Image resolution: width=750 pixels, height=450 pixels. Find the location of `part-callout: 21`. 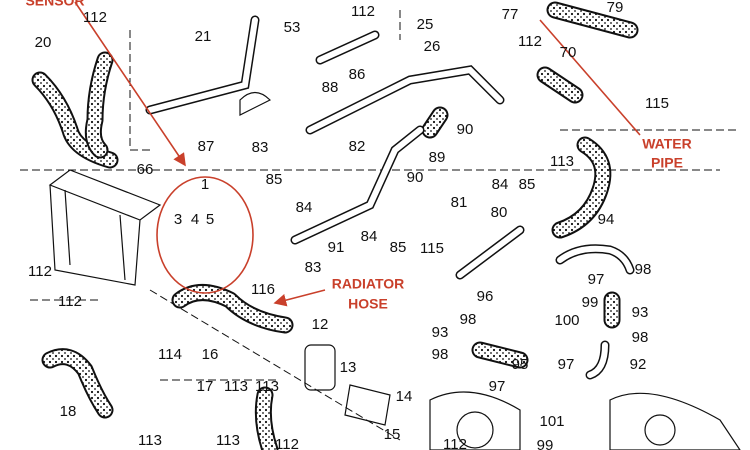

part-callout: 21 is located at coordinates (203, 36).